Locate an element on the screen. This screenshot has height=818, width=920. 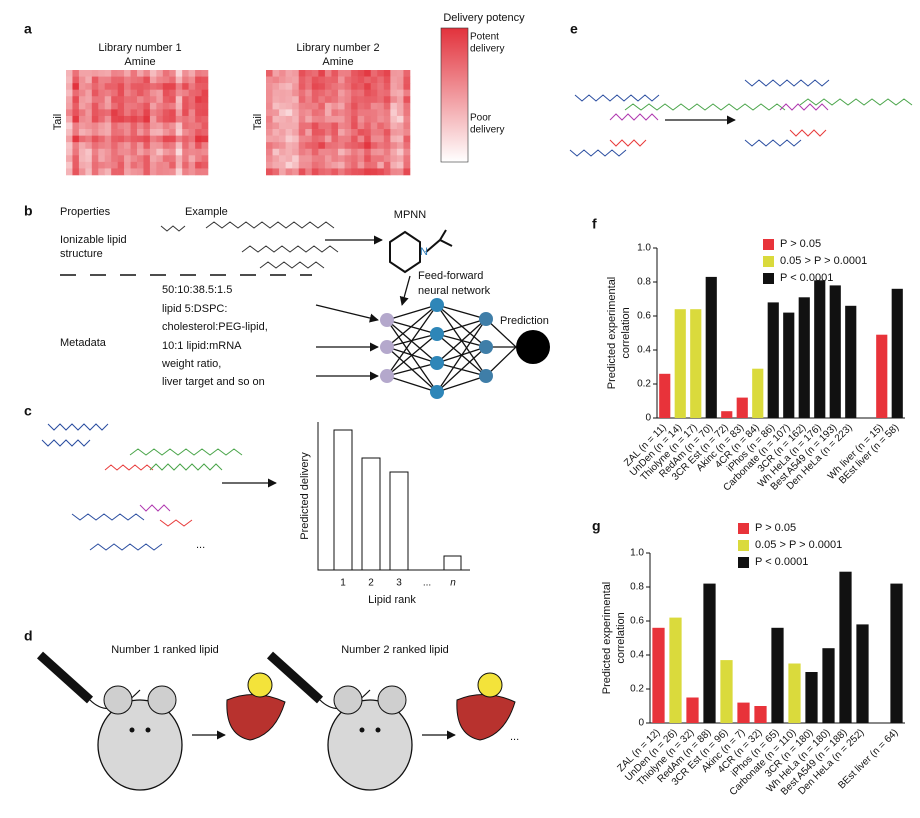
mouse-eye is located at coordinates (362, 730).